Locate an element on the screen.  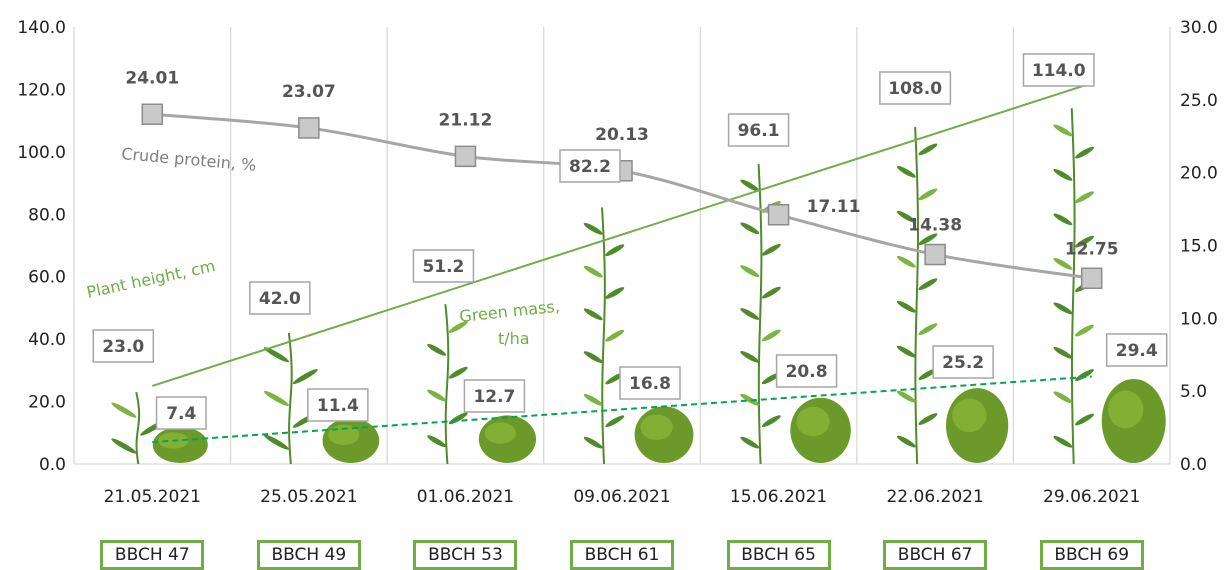
green-mass-data-label: 12.7 is located at coordinates (494, 397).